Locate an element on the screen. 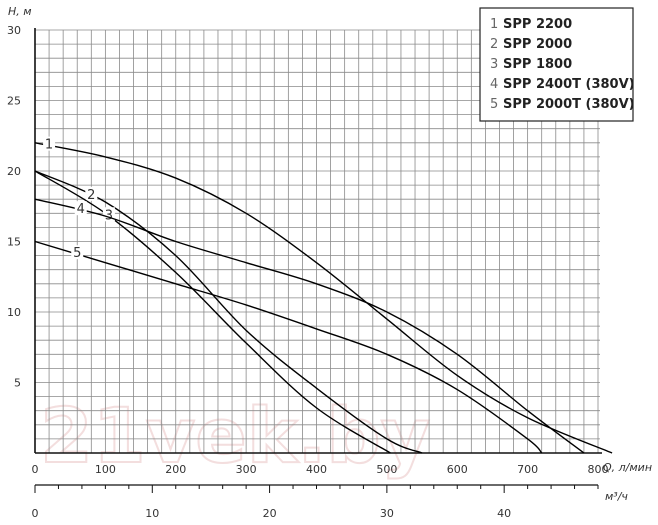 The height and width of the screenshot is (525, 658). y-tick-label: 5 is located at coordinates (17, 383).